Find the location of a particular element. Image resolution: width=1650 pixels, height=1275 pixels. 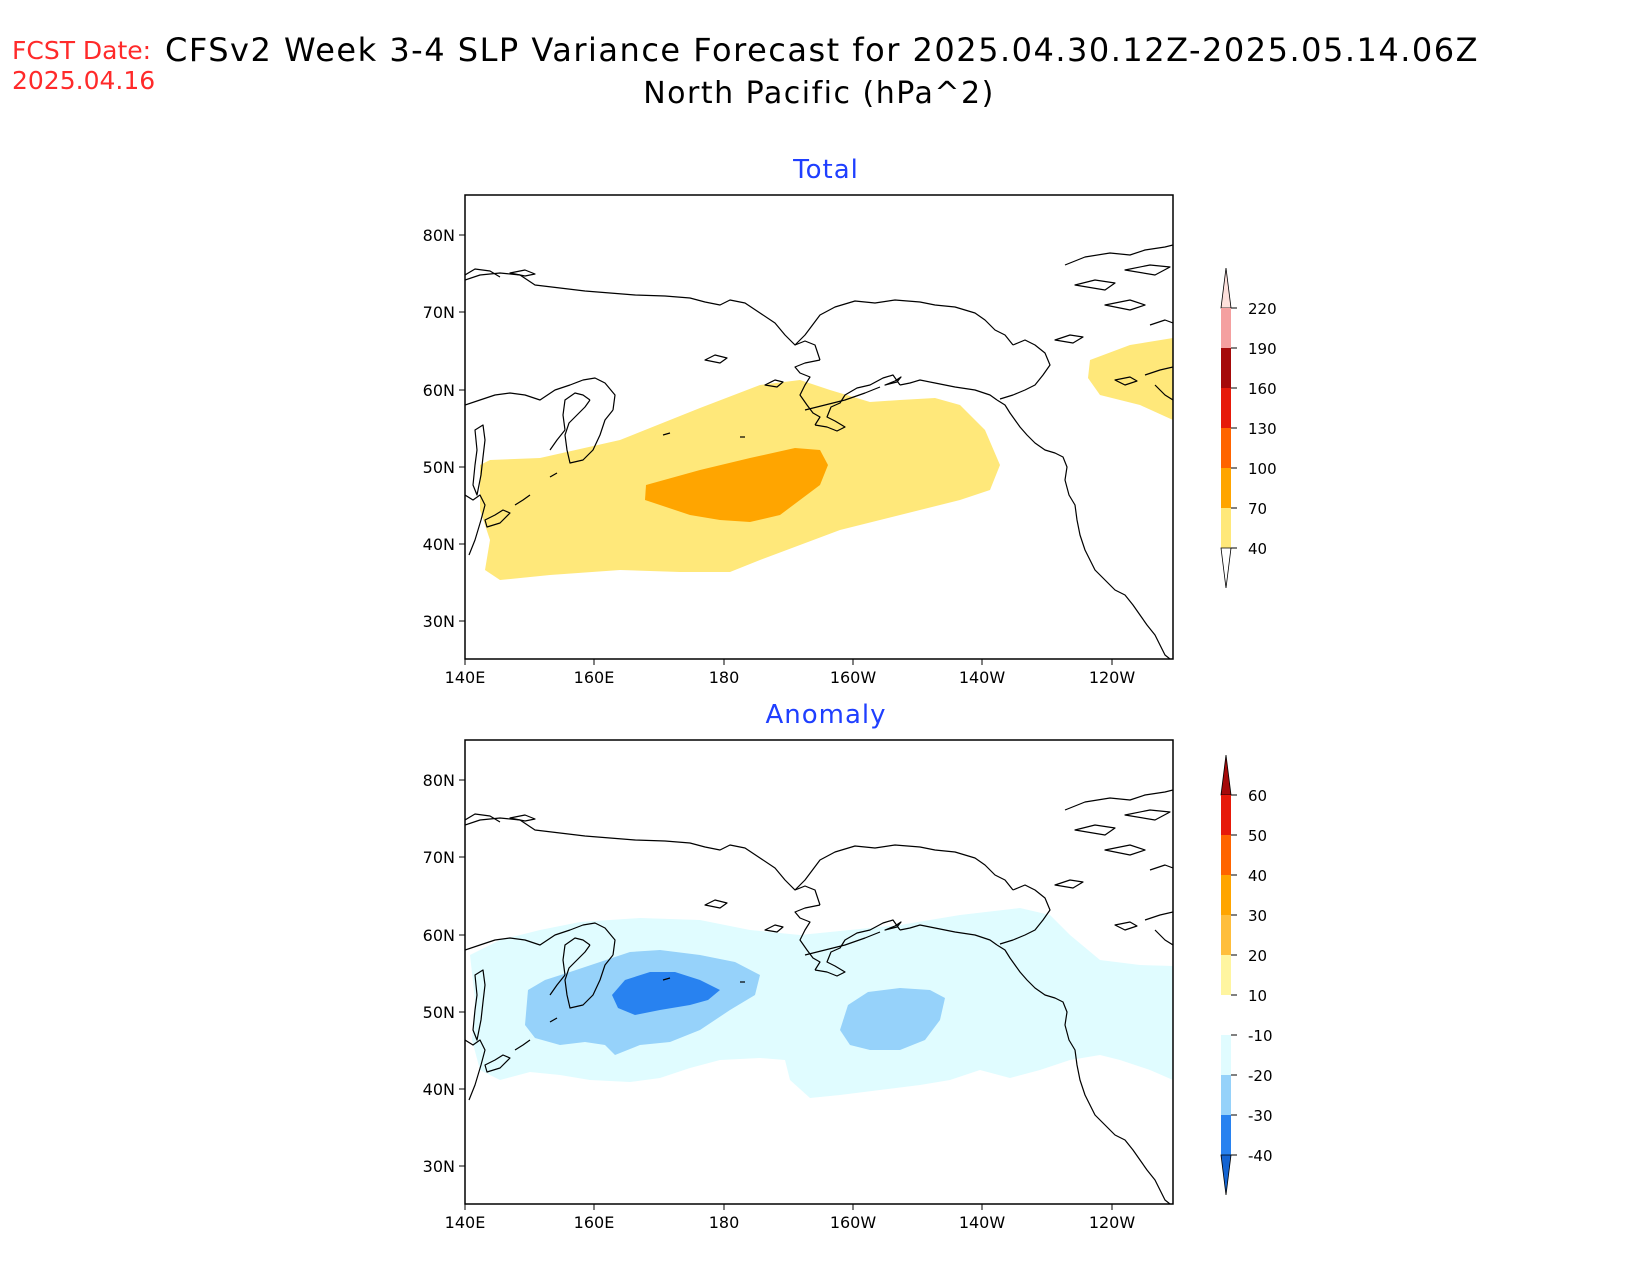

colorbar-anomaly-label: 60 is located at coordinates (1257, 796).